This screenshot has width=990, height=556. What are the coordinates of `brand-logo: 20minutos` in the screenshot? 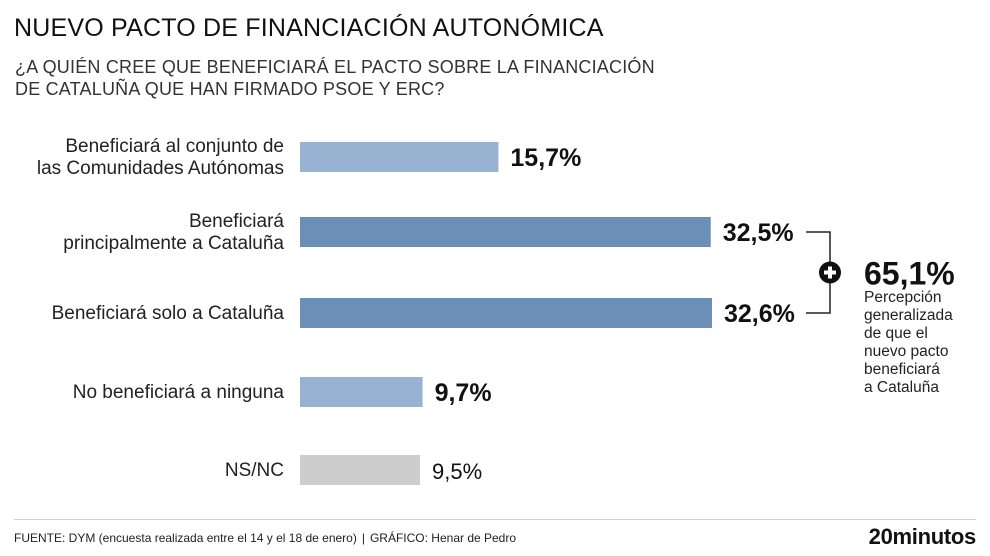 It's located at (922, 537).